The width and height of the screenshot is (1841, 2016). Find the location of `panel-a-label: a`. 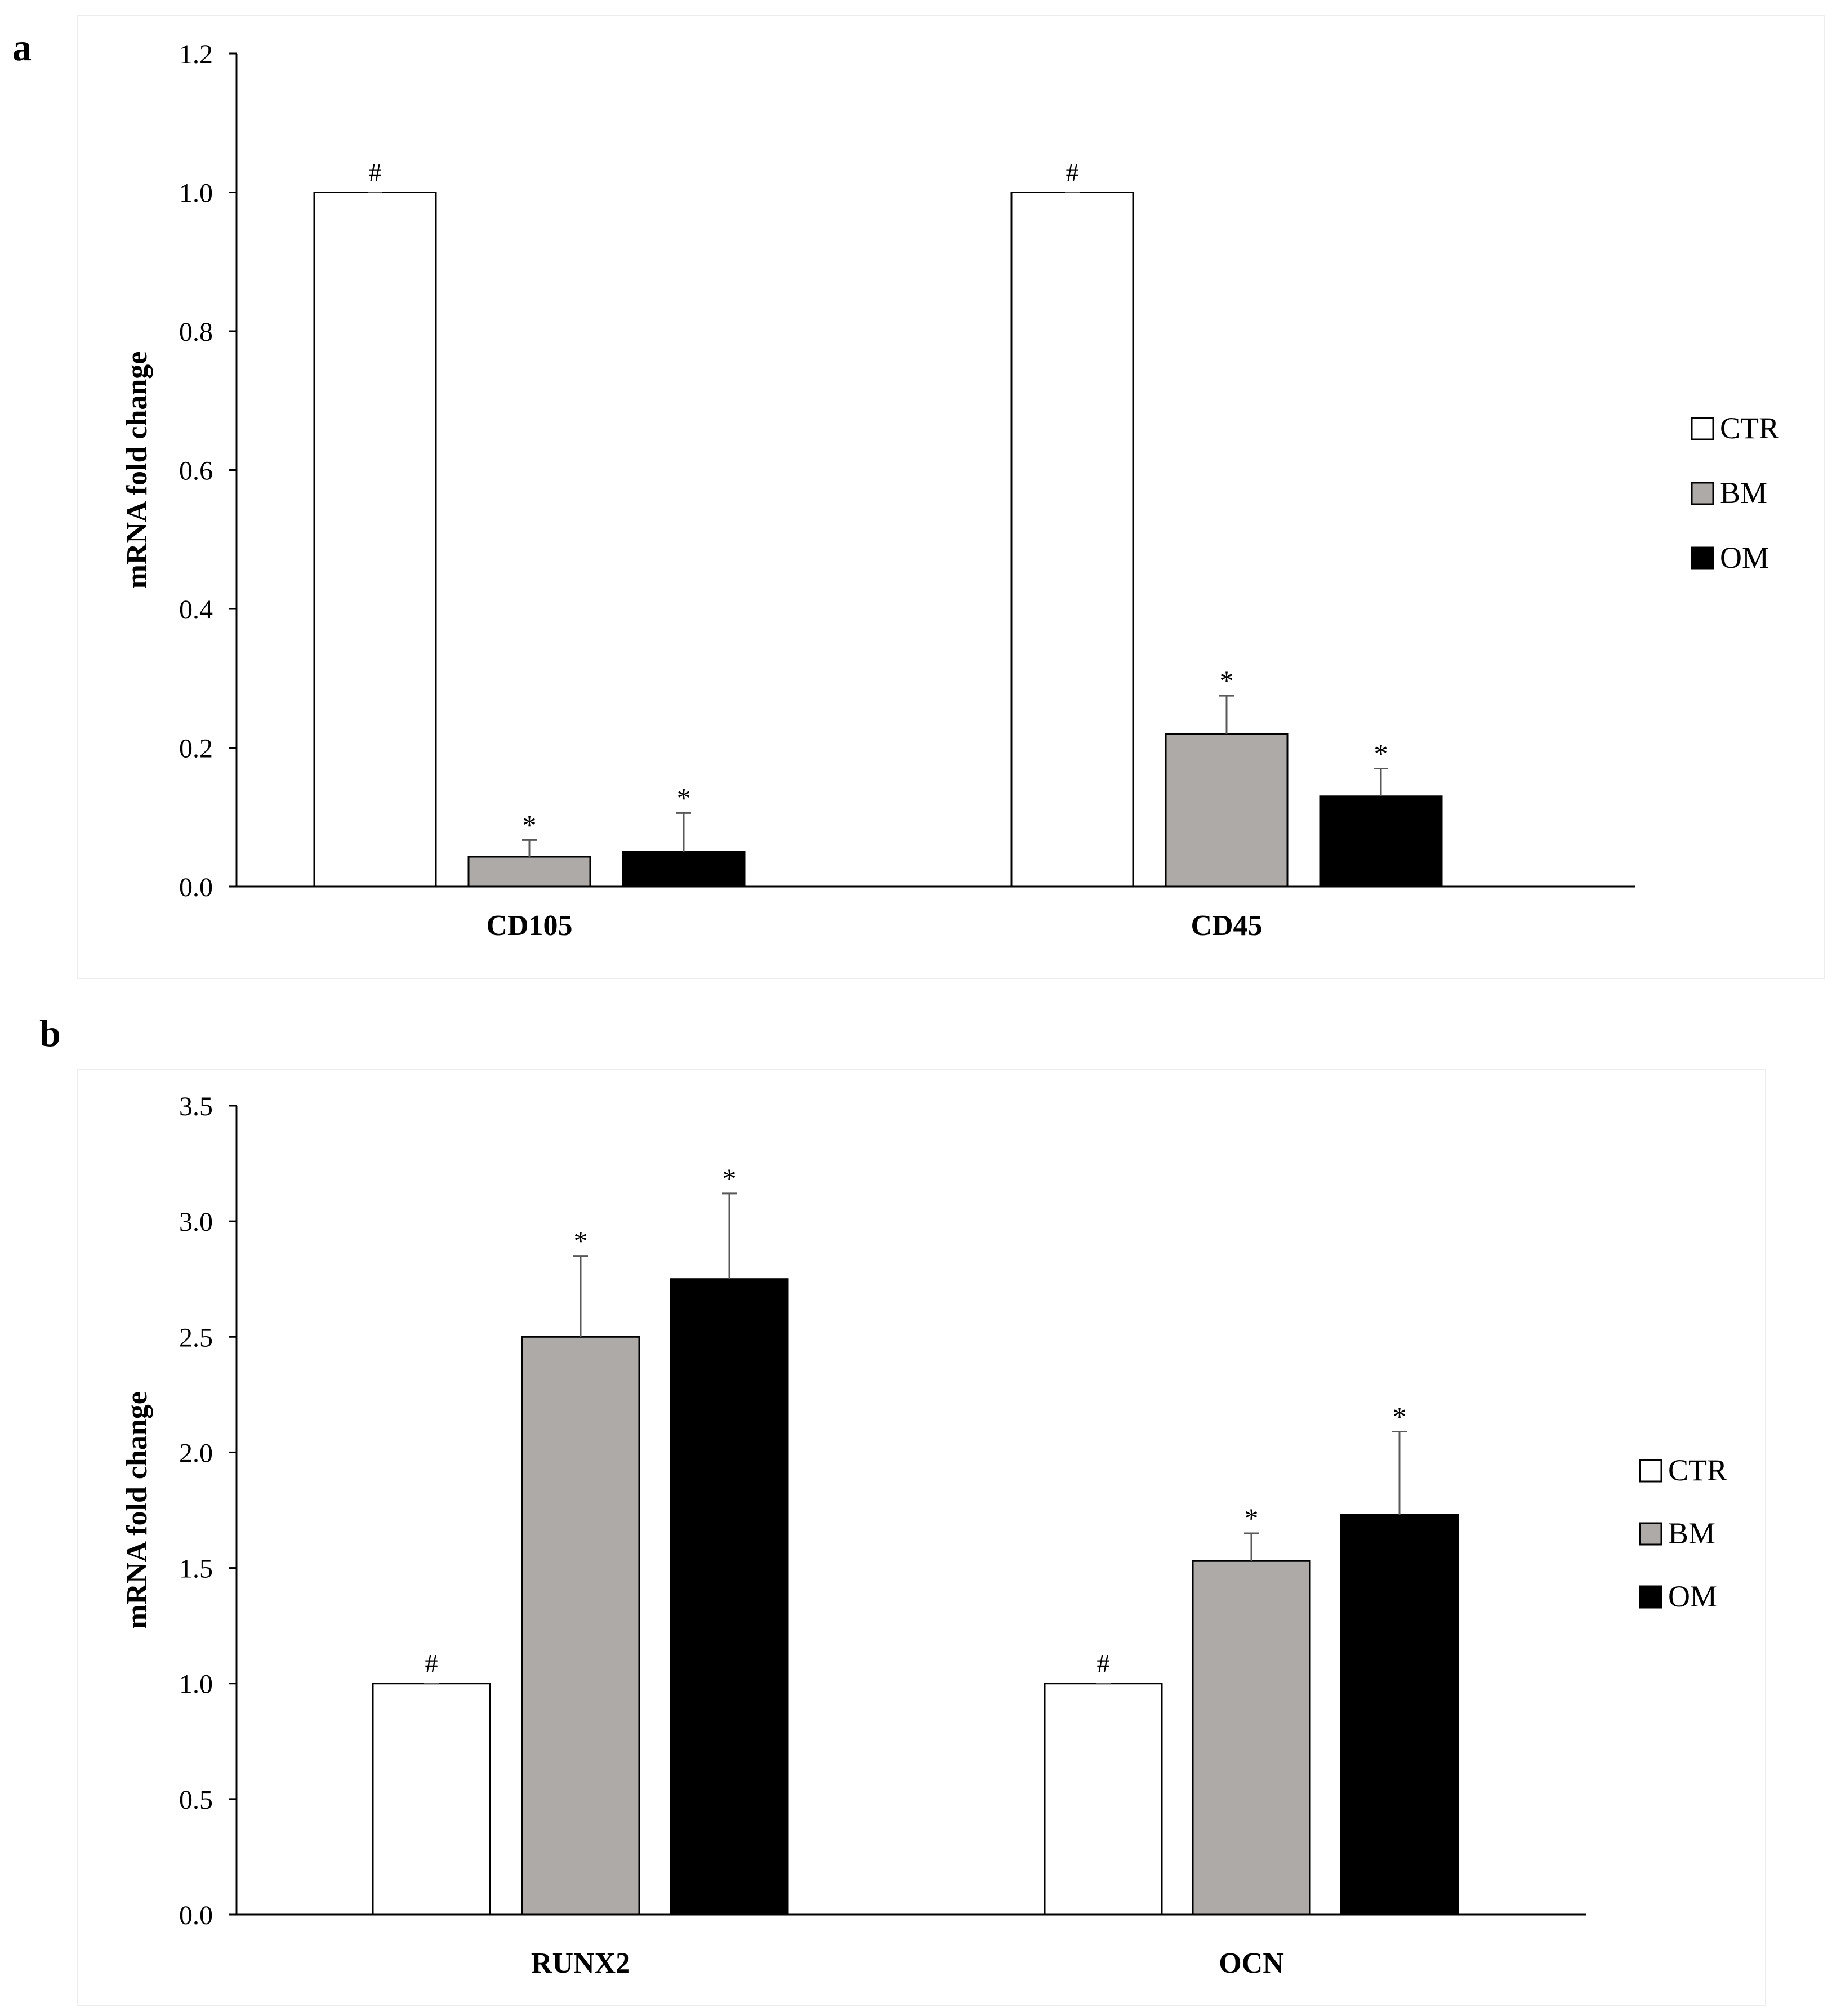

panel-a-label: a is located at coordinates (22, 48).